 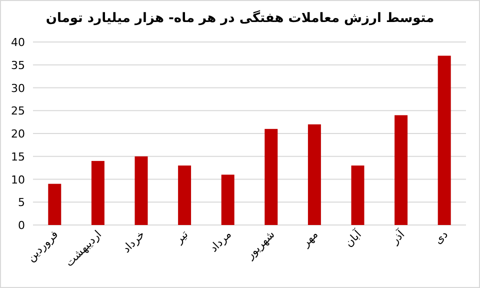 What do you see at coordinates (42, 246) in the screenshot?
I see `x-tick-label: فروردین` at bounding box center [42, 246].